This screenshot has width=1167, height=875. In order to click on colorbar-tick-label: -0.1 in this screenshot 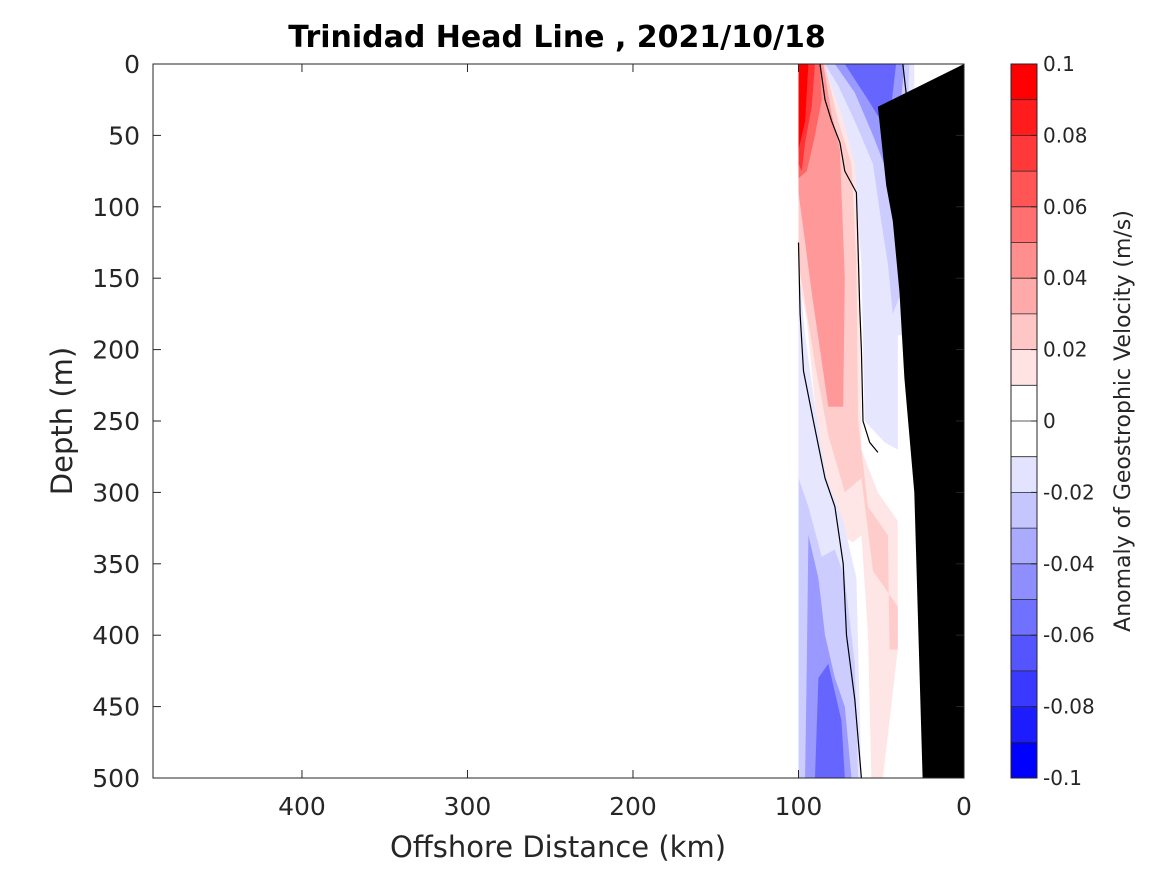, I will do `click(1062, 778)`.